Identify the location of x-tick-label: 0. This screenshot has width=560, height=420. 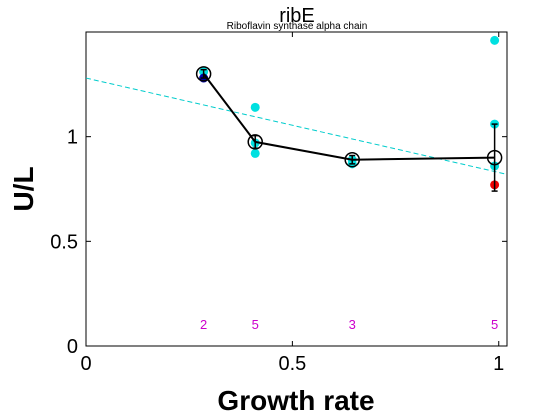
(85, 364).